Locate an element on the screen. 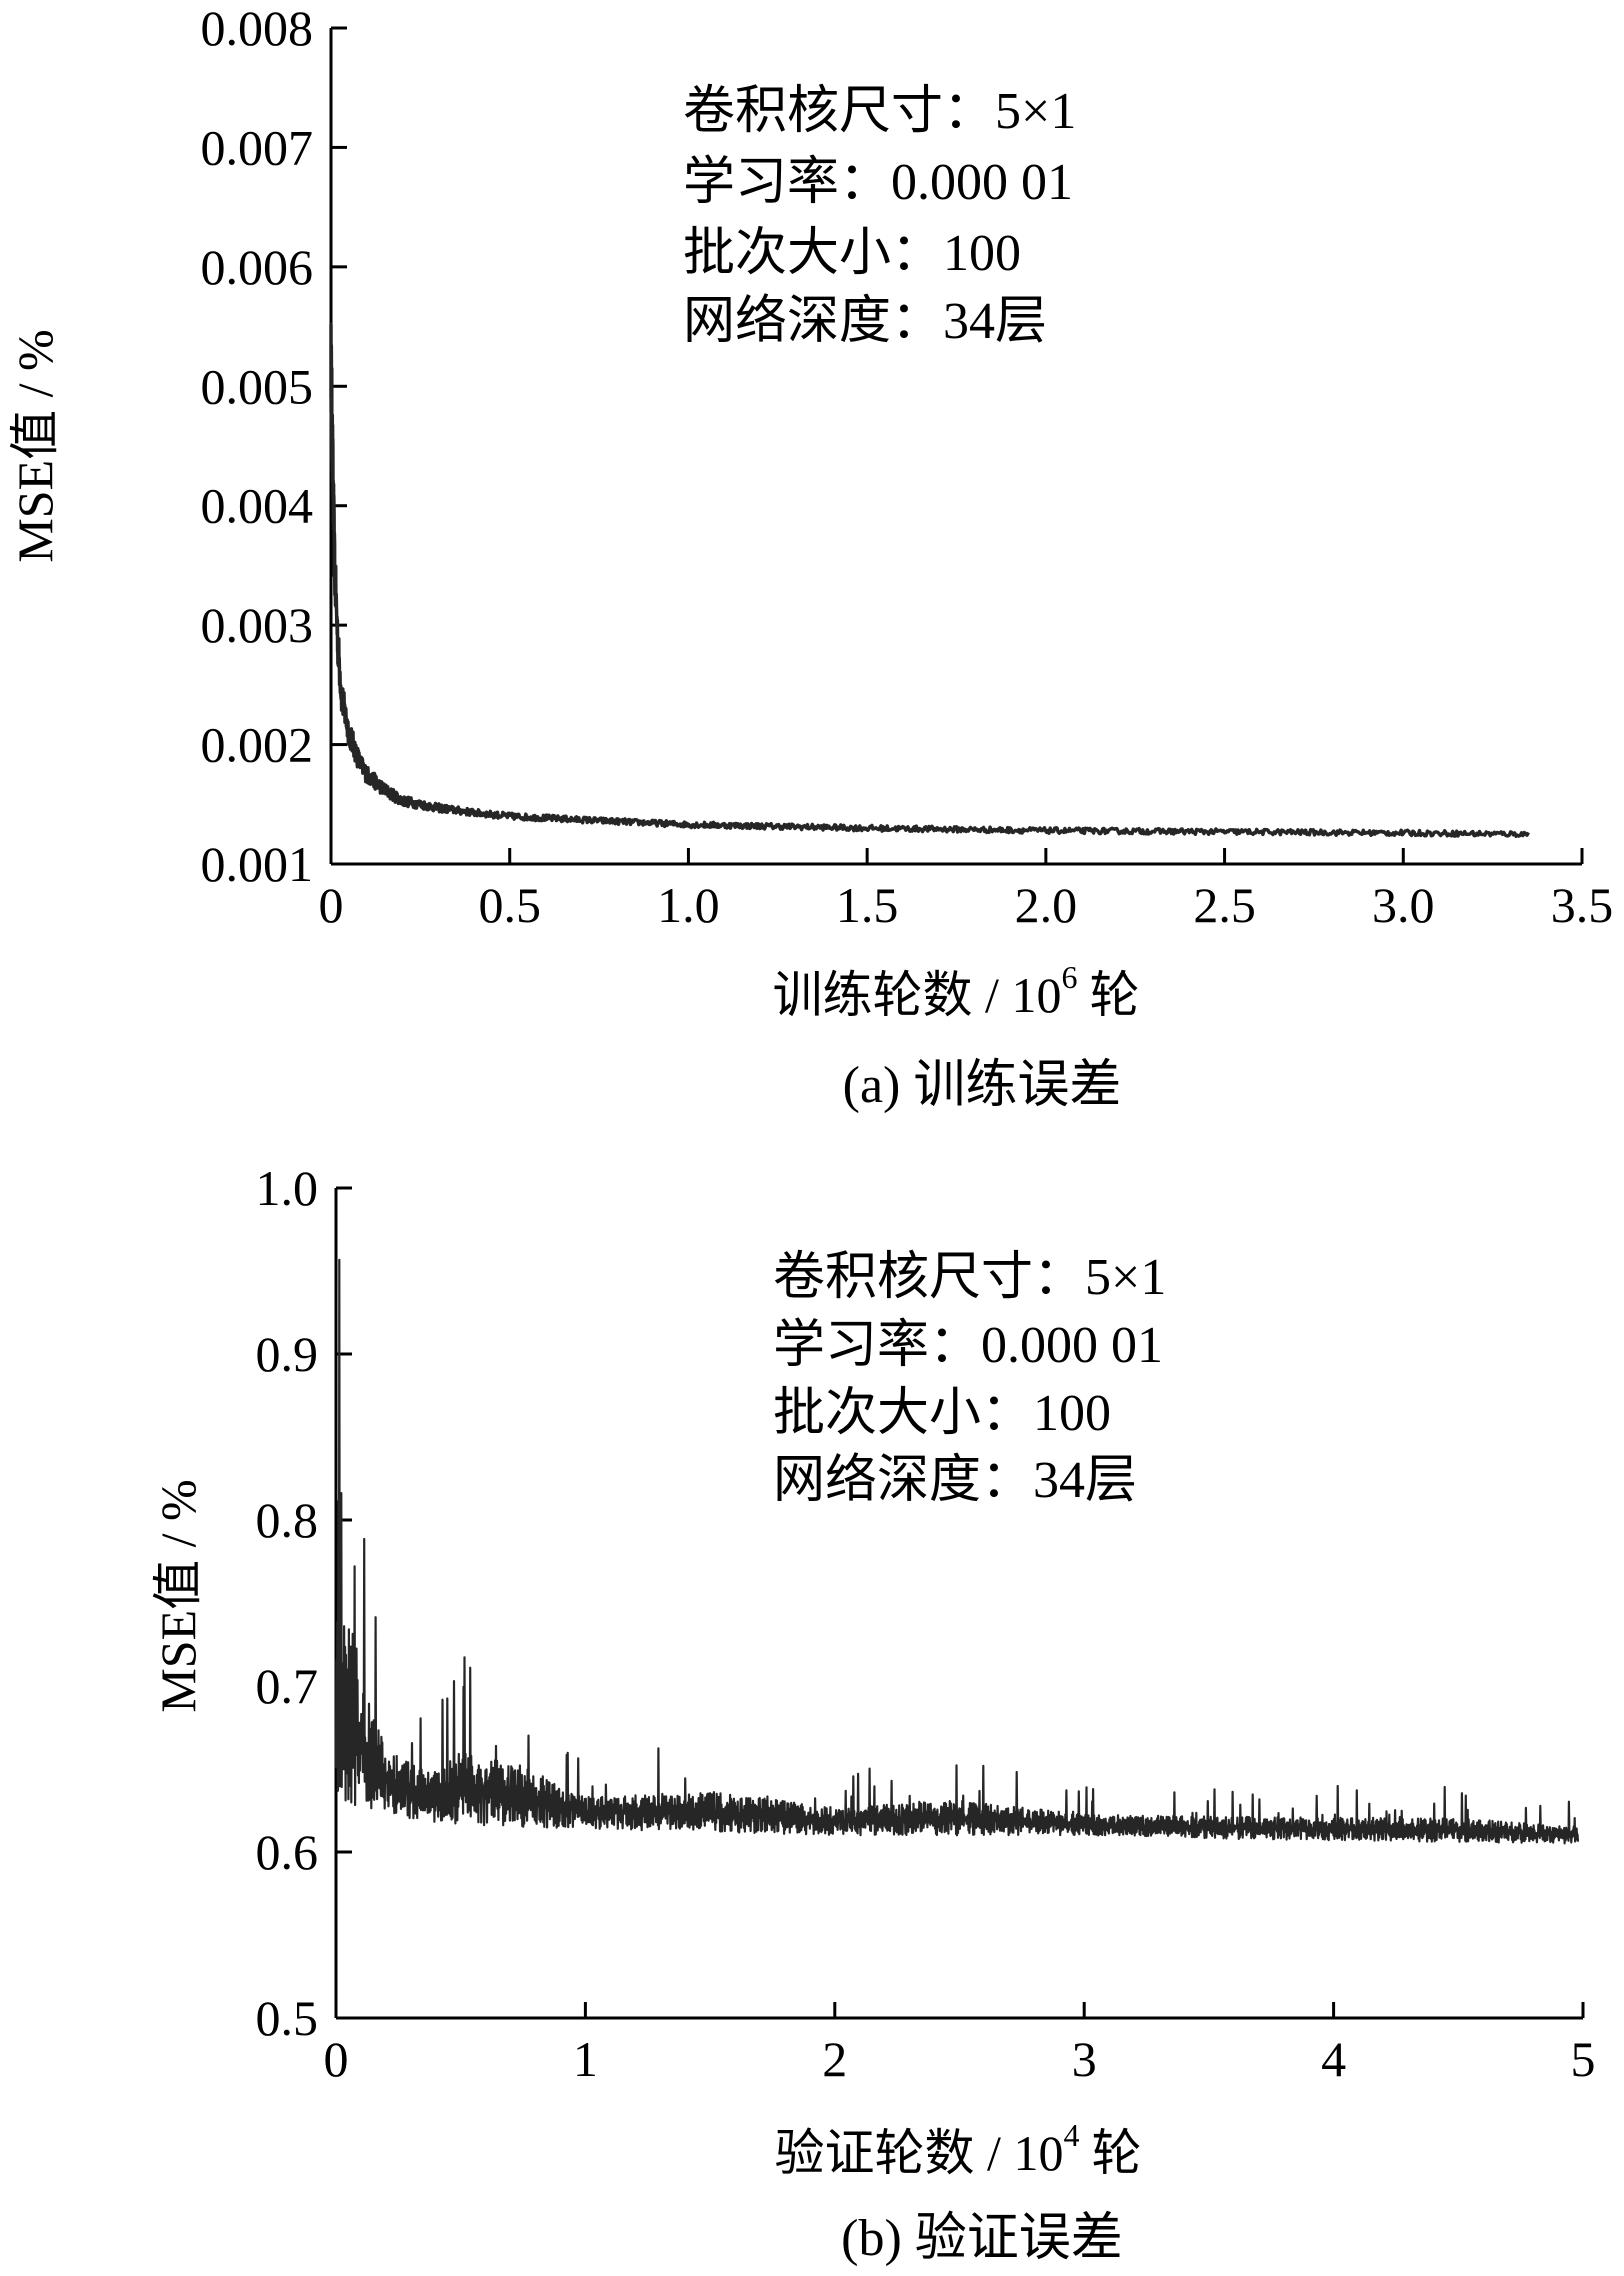 Image resolution: width=1624 pixels, height=2276 pixels. panel-b-x-axis-label: 验证轮数 / 104 轮 is located at coordinates (958, 2149).